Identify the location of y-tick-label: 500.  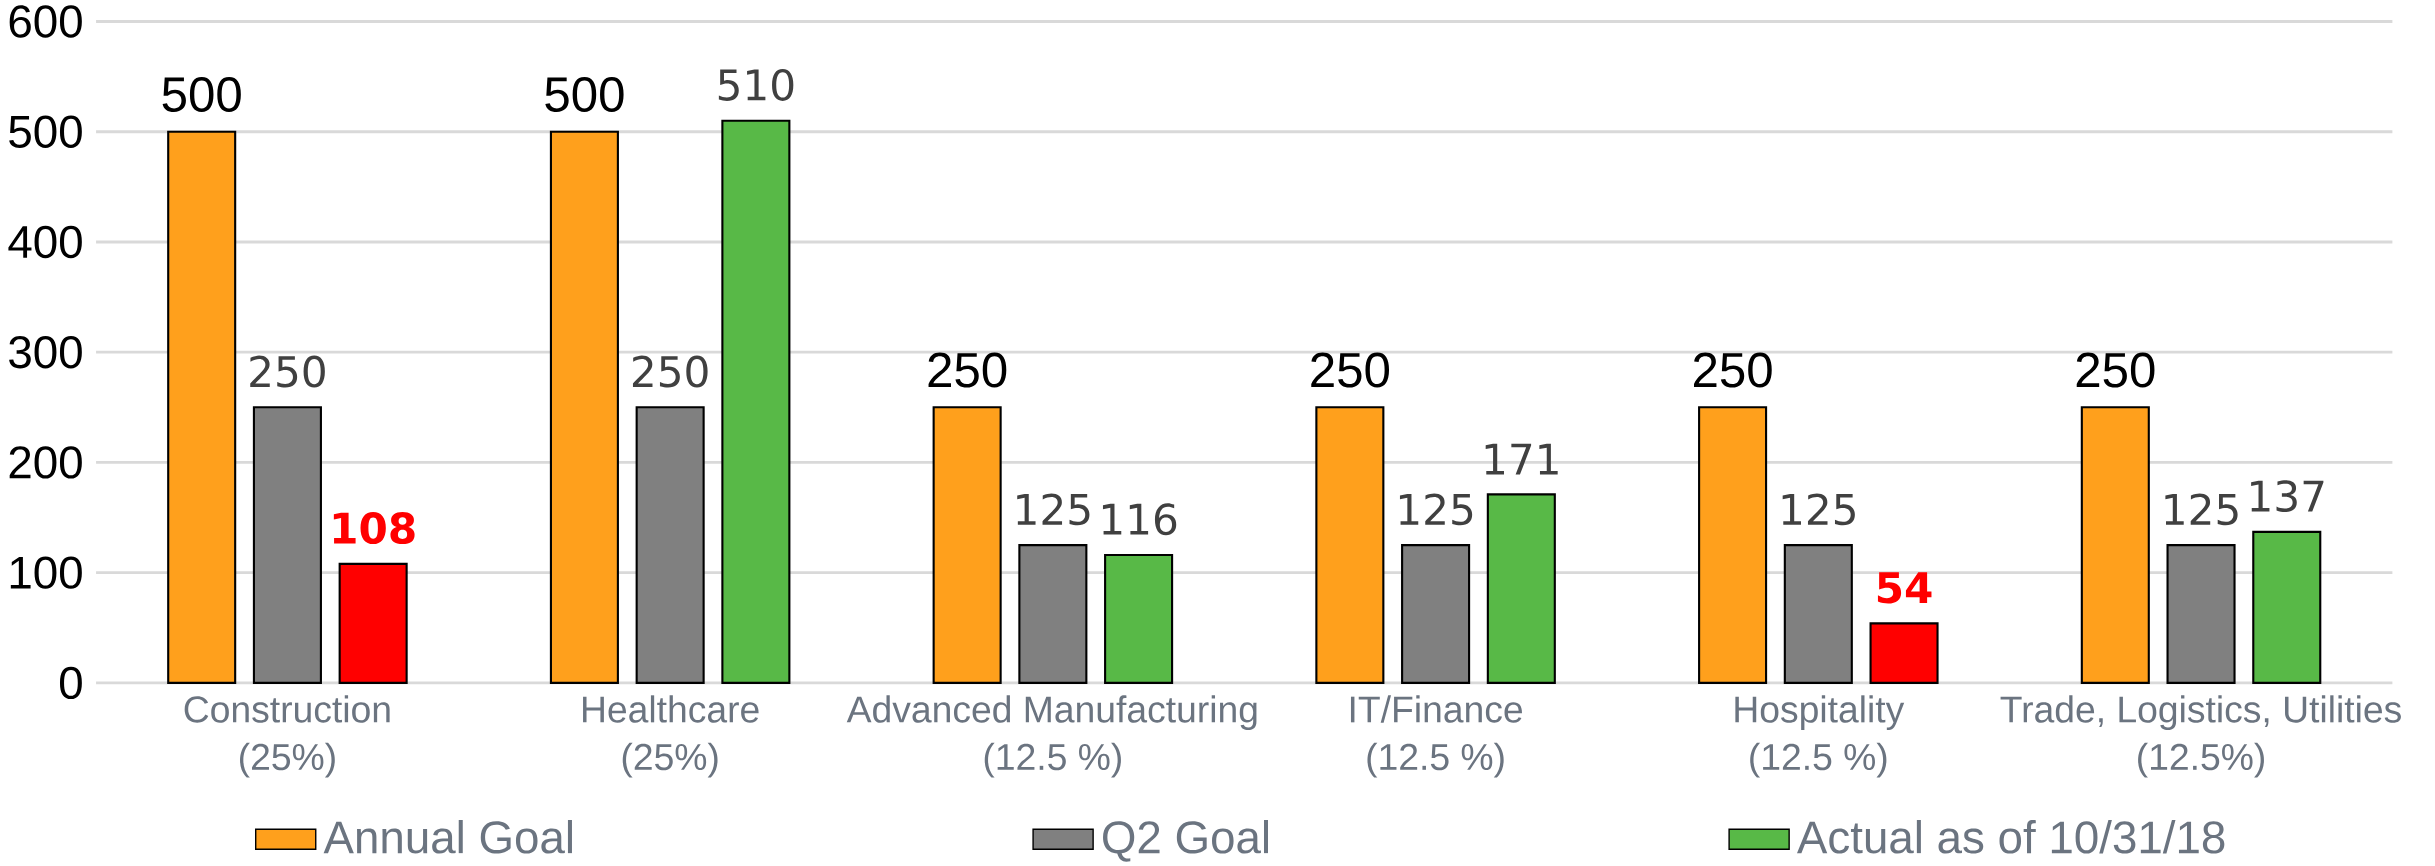
(45, 131).